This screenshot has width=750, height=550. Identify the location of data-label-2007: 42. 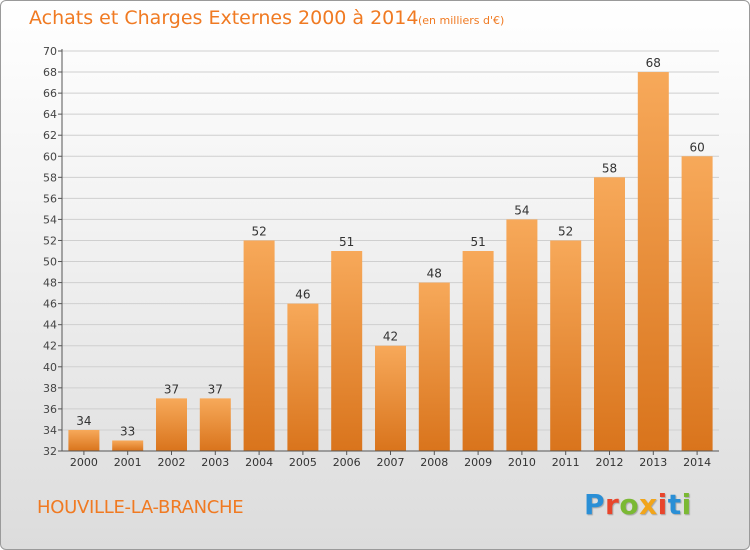
(390, 337).